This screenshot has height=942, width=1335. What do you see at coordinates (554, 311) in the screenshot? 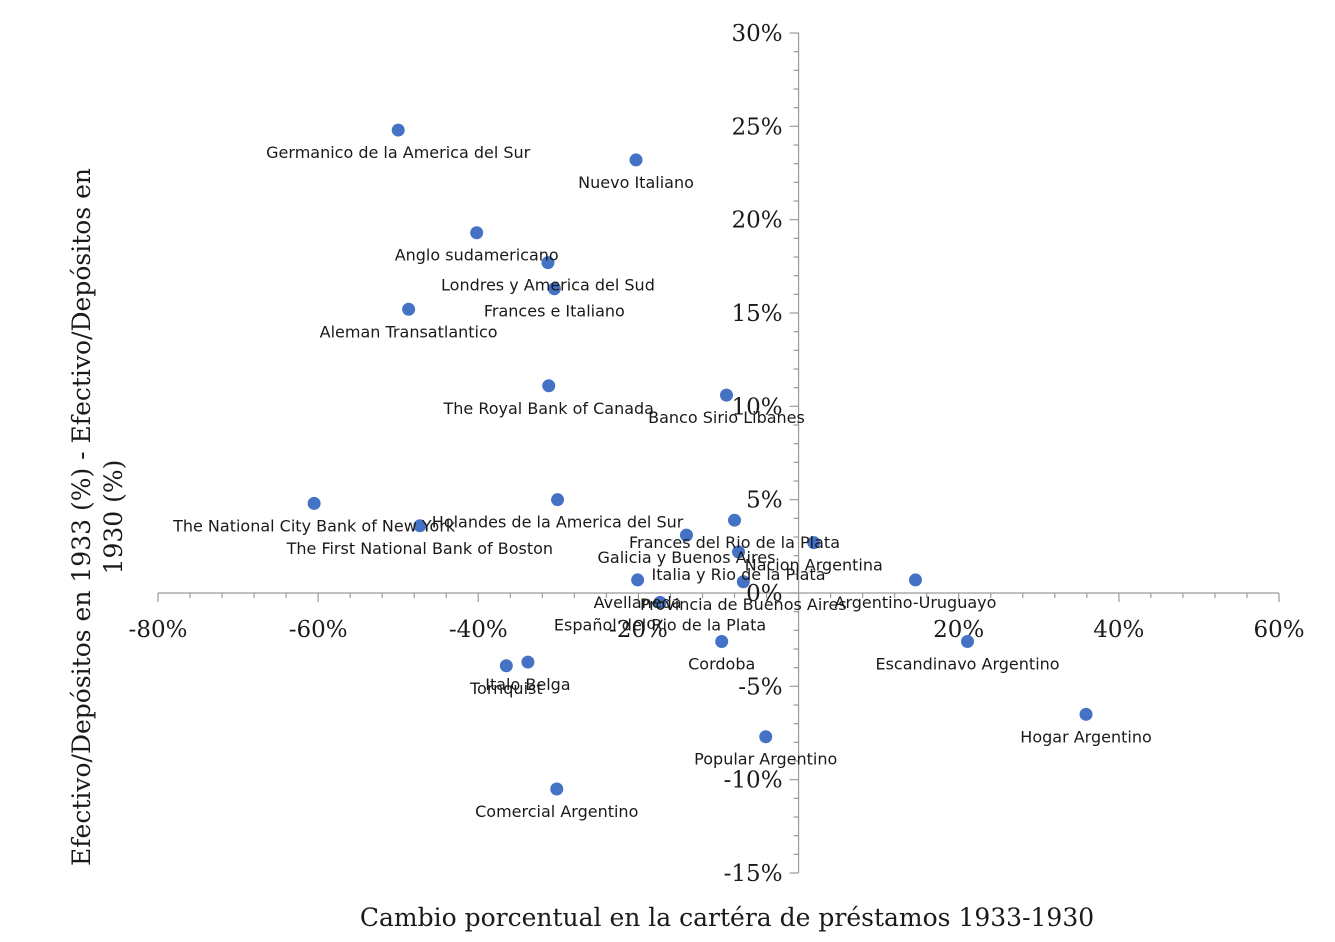
I see `data-point-label: Frances e Italiano` at bounding box center [554, 311].